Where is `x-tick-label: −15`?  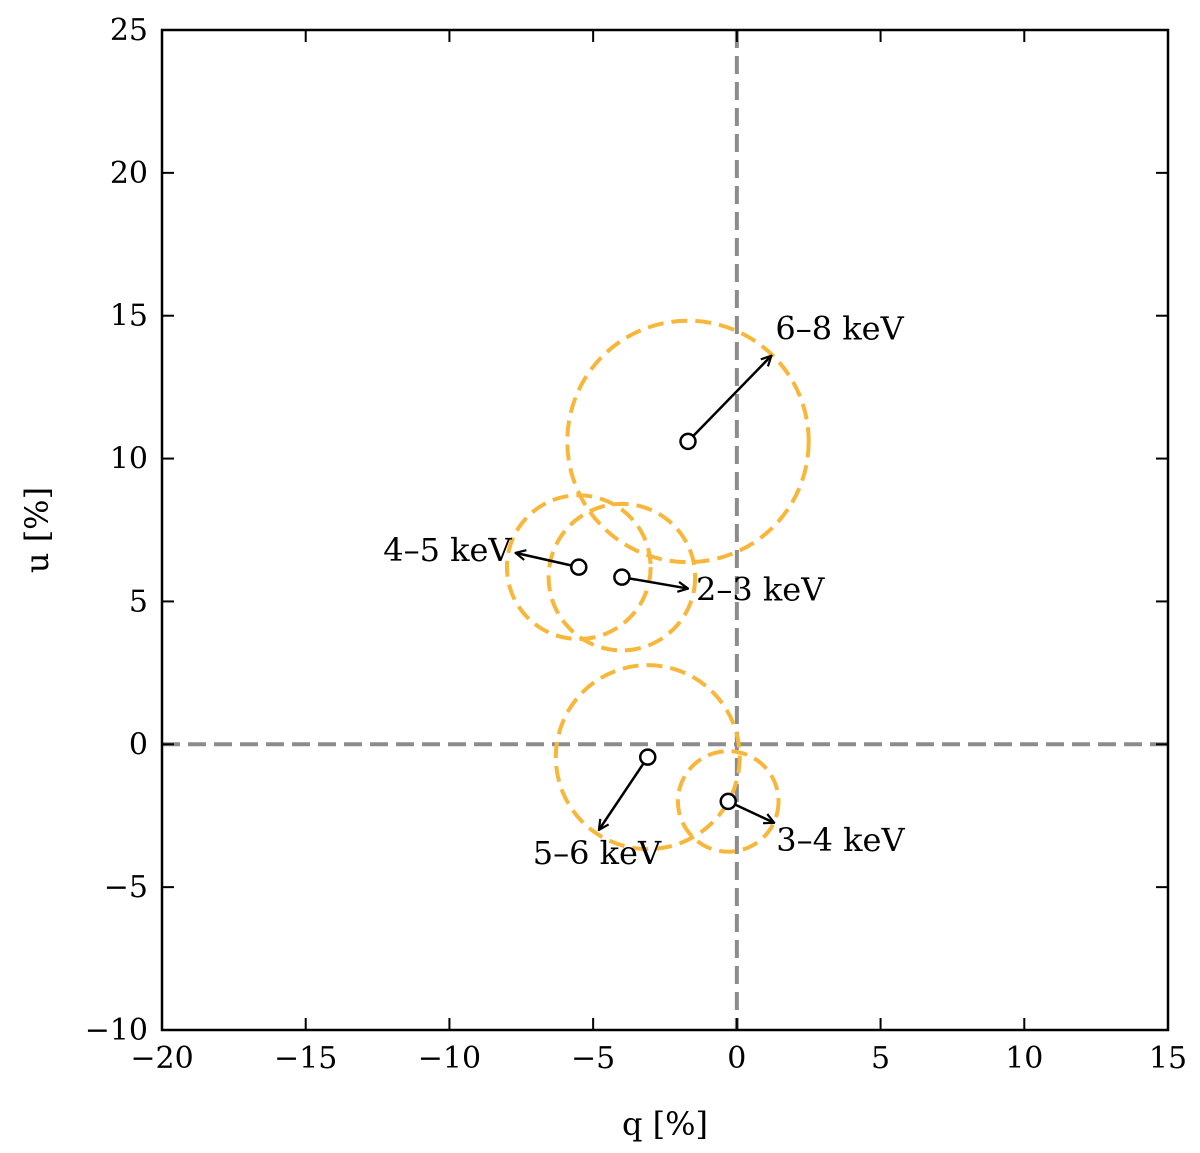
x-tick-label: −15 is located at coordinates (305, 1058).